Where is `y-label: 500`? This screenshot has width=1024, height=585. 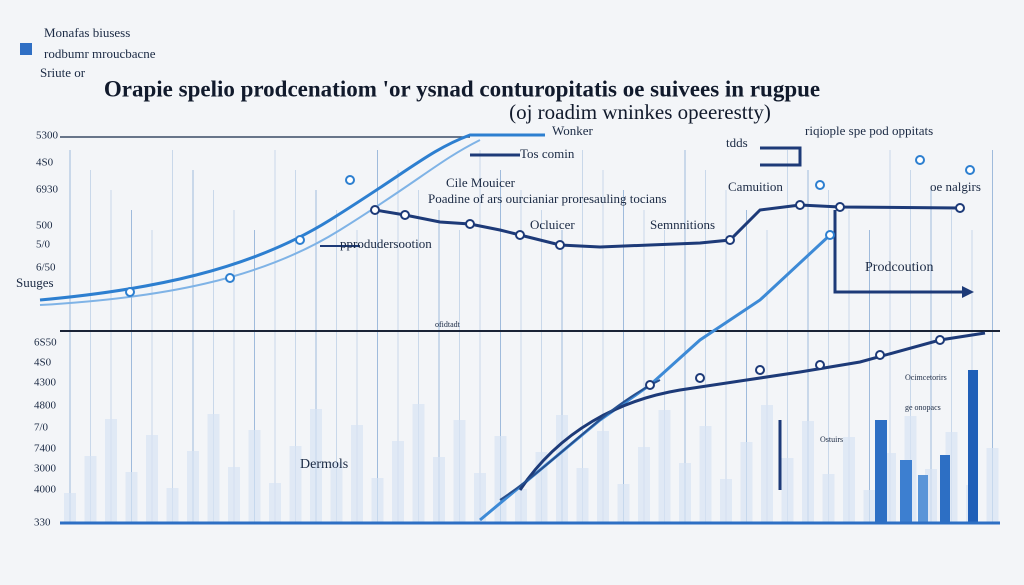
y-label: 500 is located at coordinates (44, 226).